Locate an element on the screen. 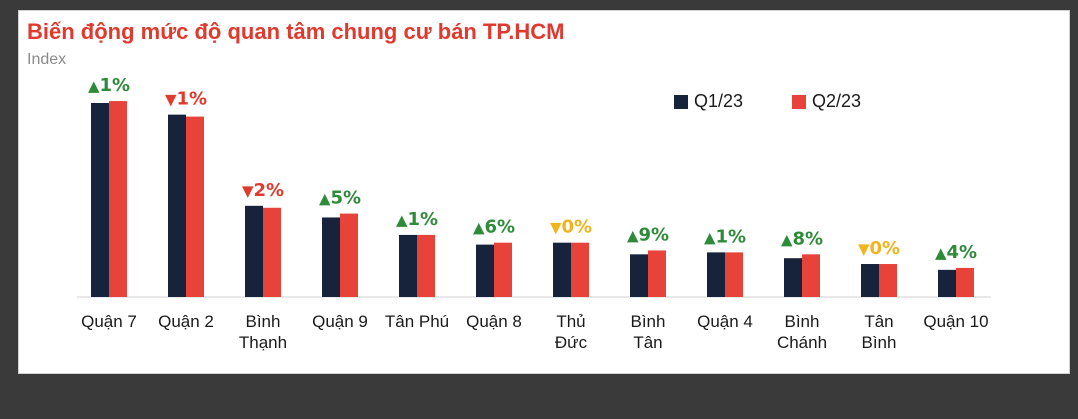 Image resolution: width=1078 pixels, height=419 pixels. change-label-9: ▲8% is located at coordinates (802, 238).